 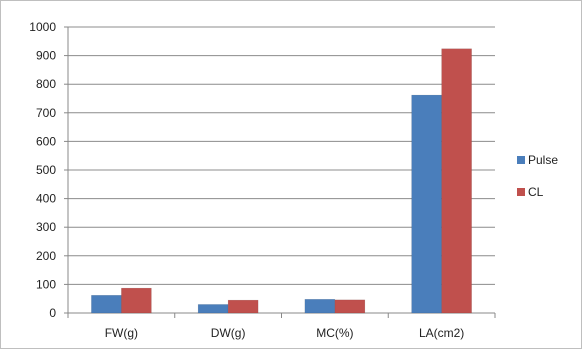 What do you see at coordinates (52, 313) in the screenshot?
I see `y-tick-label: 0` at bounding box center [52, 313].